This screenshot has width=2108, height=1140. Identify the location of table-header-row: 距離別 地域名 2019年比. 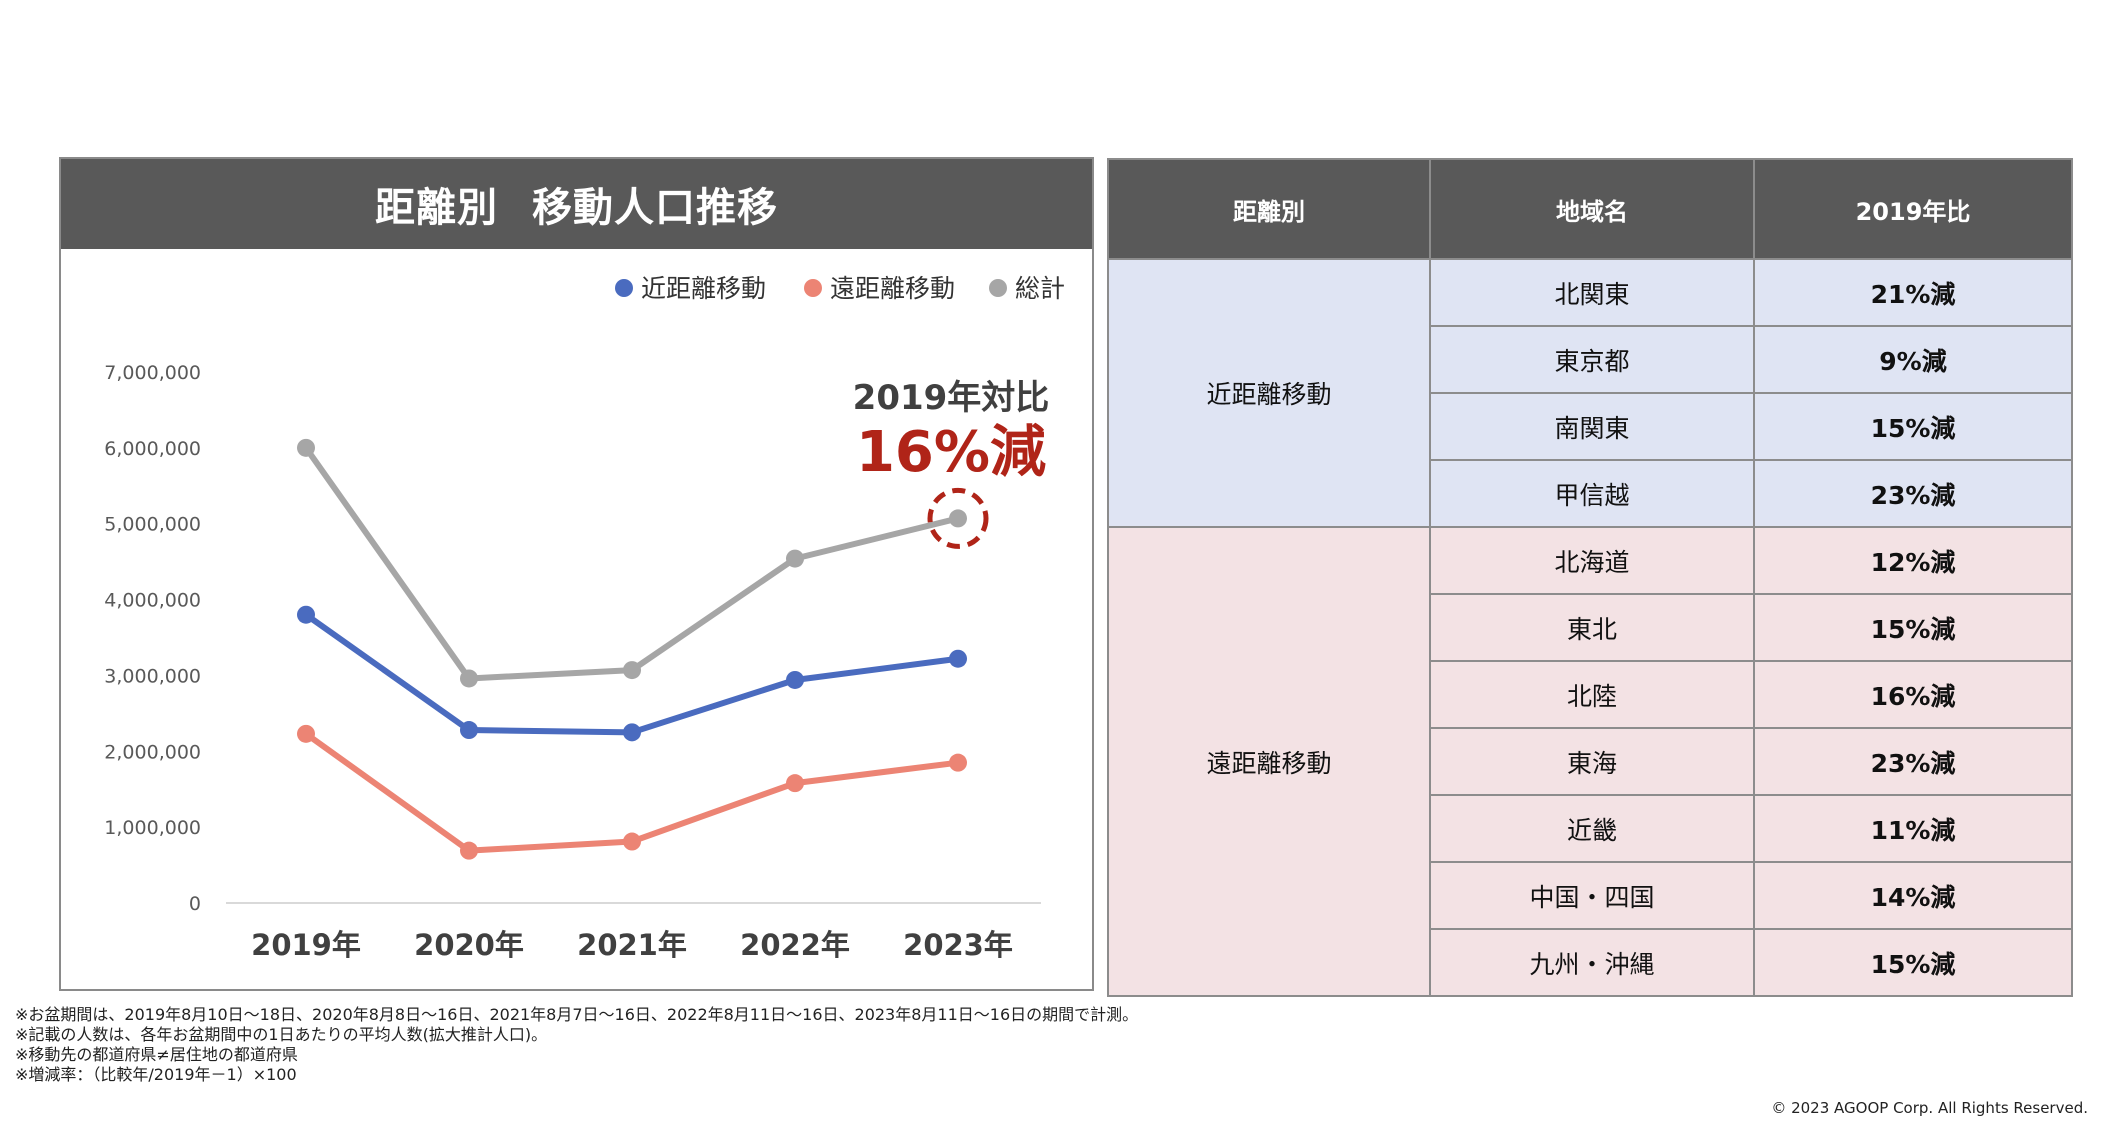
(1590, 209).